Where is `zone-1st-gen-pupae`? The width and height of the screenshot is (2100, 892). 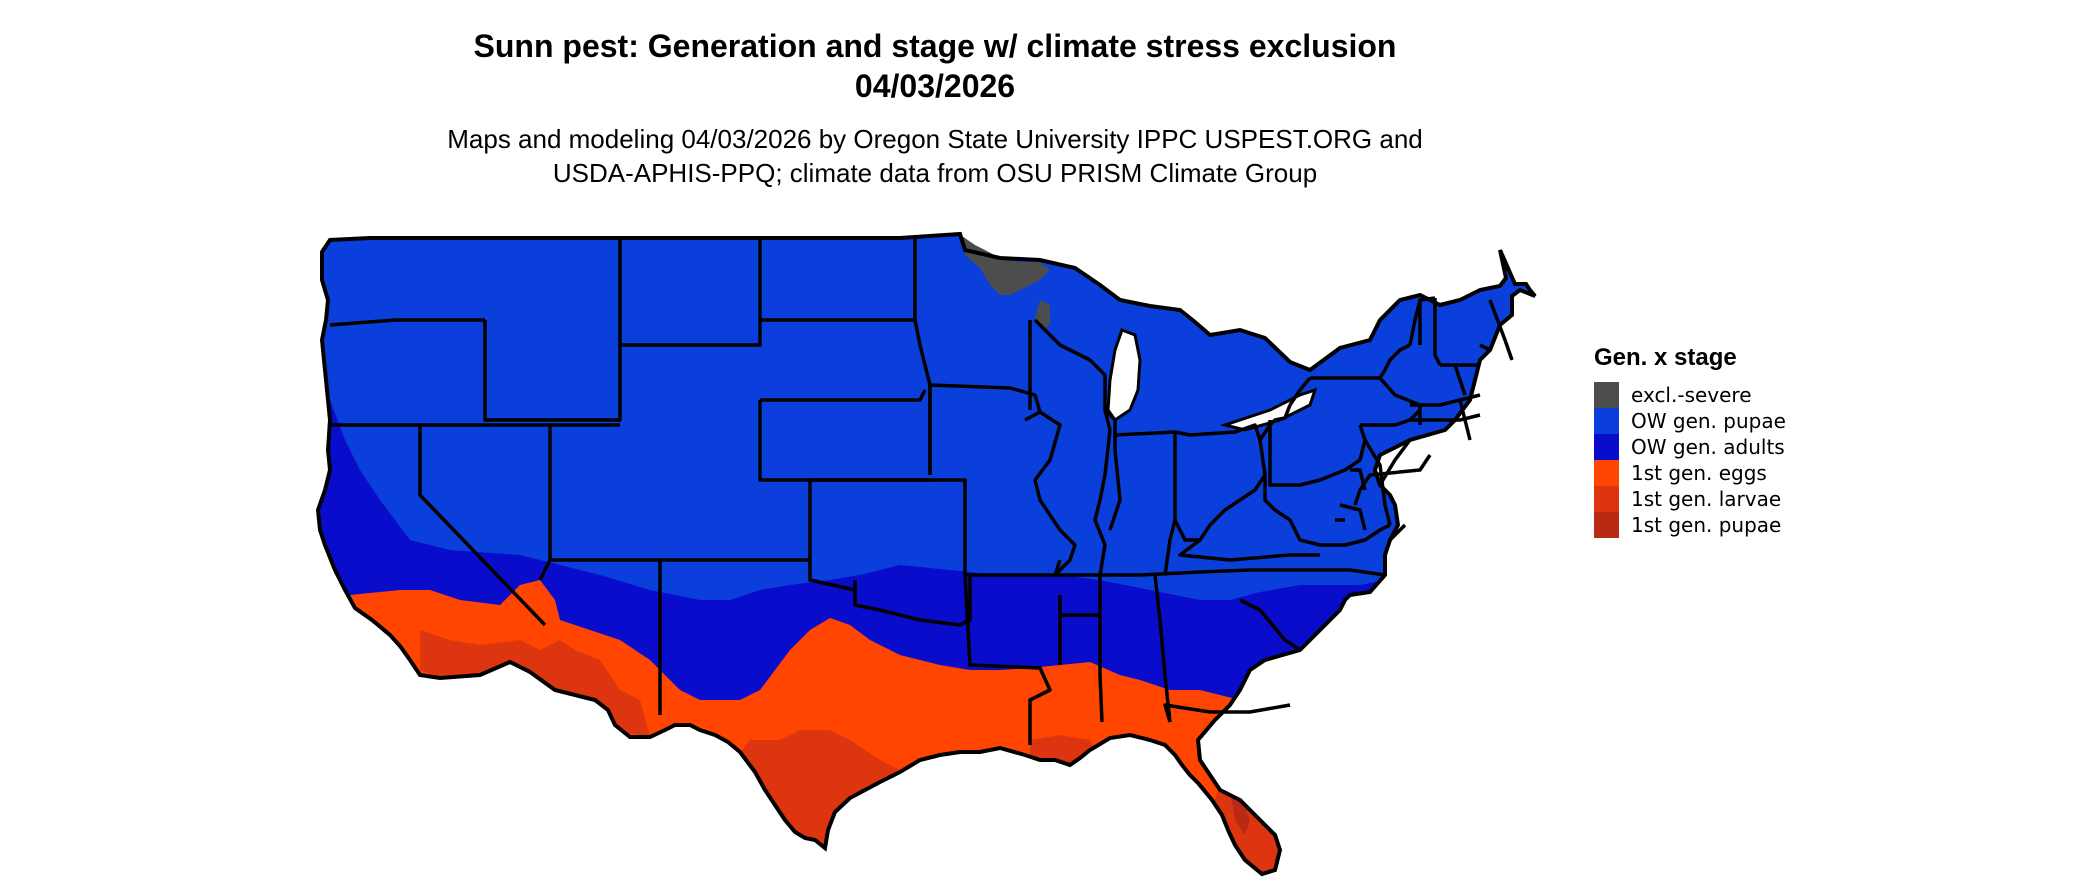 zone-1st-gen-pupae is located at coordinates (1240, 812).